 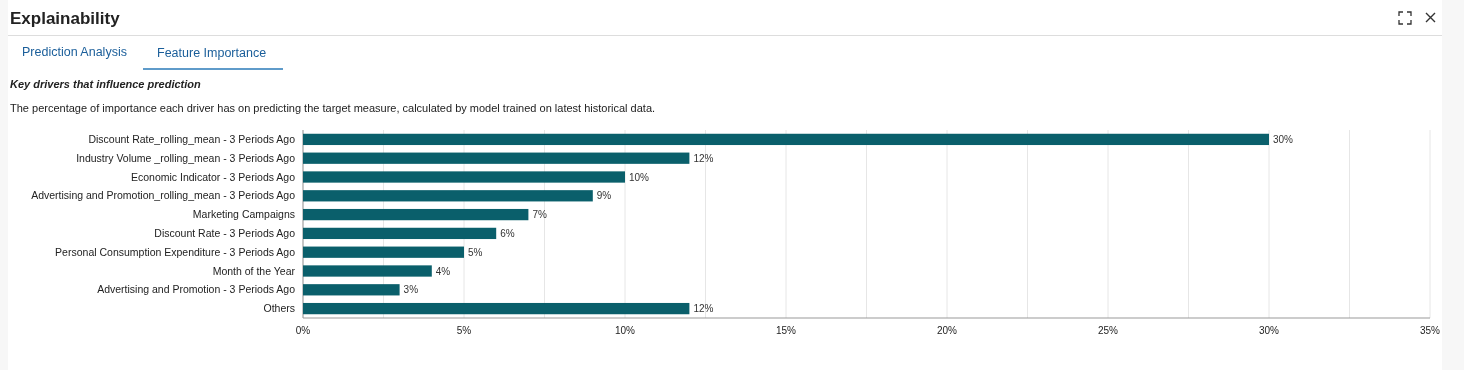 I want to click on y-tick-label: Month of the Year, so click(x=254, y=270).